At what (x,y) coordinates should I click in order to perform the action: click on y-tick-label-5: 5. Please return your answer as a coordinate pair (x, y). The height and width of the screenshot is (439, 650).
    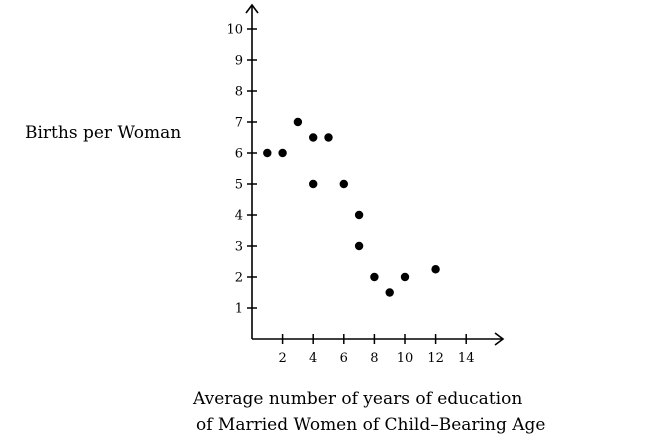
    Looking at the image, I should click on (239, 185).